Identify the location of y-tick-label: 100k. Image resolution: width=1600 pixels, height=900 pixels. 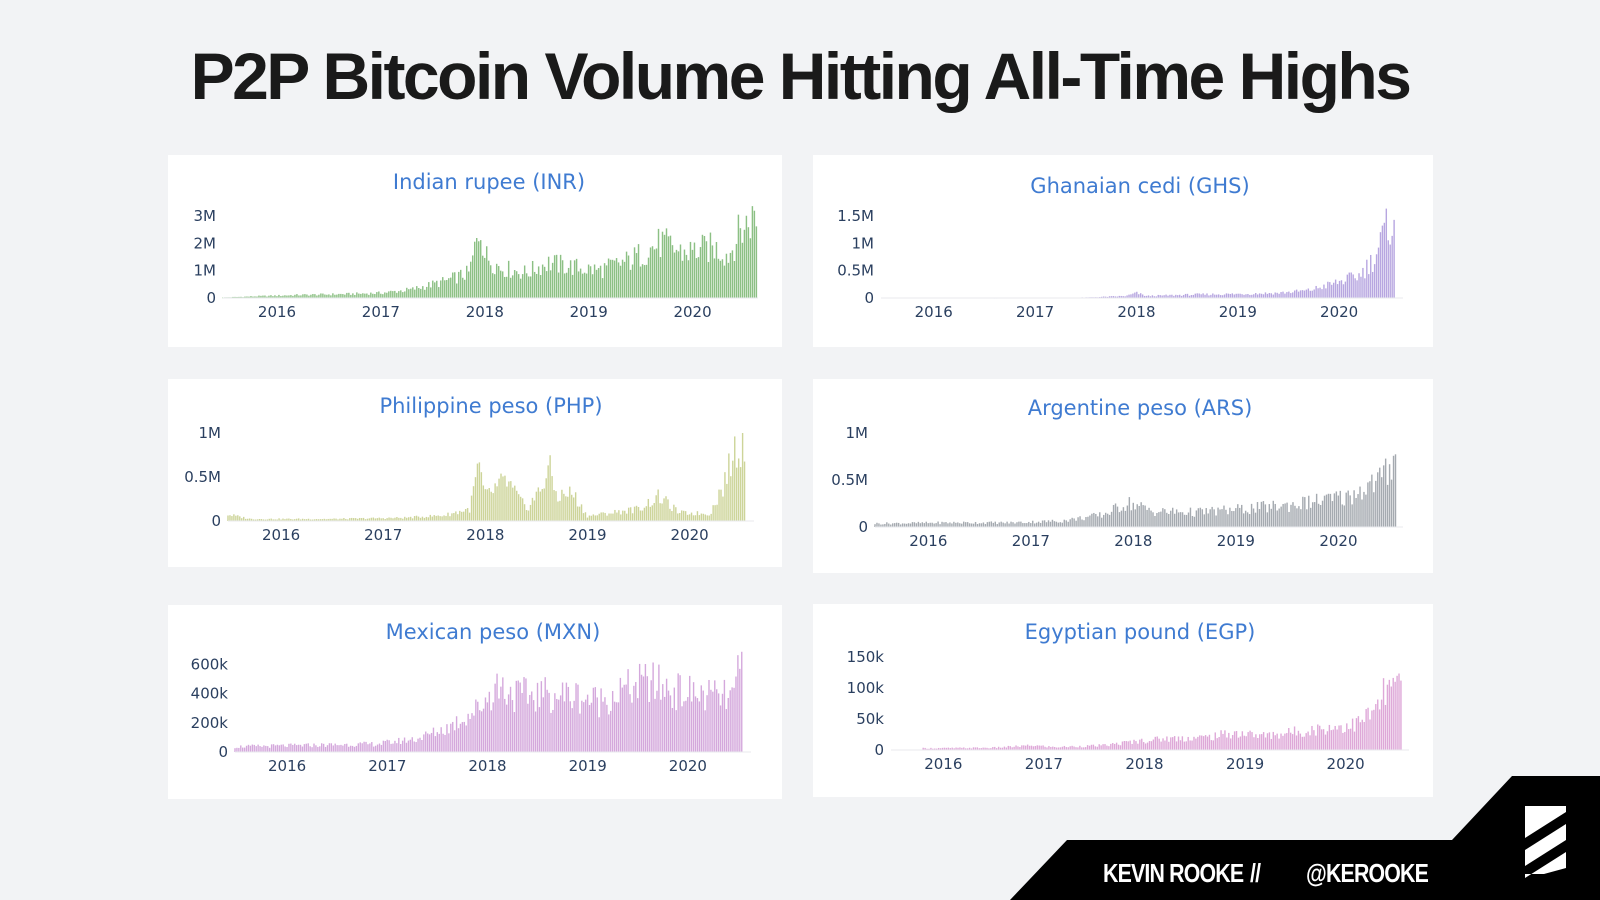
(866, 688).